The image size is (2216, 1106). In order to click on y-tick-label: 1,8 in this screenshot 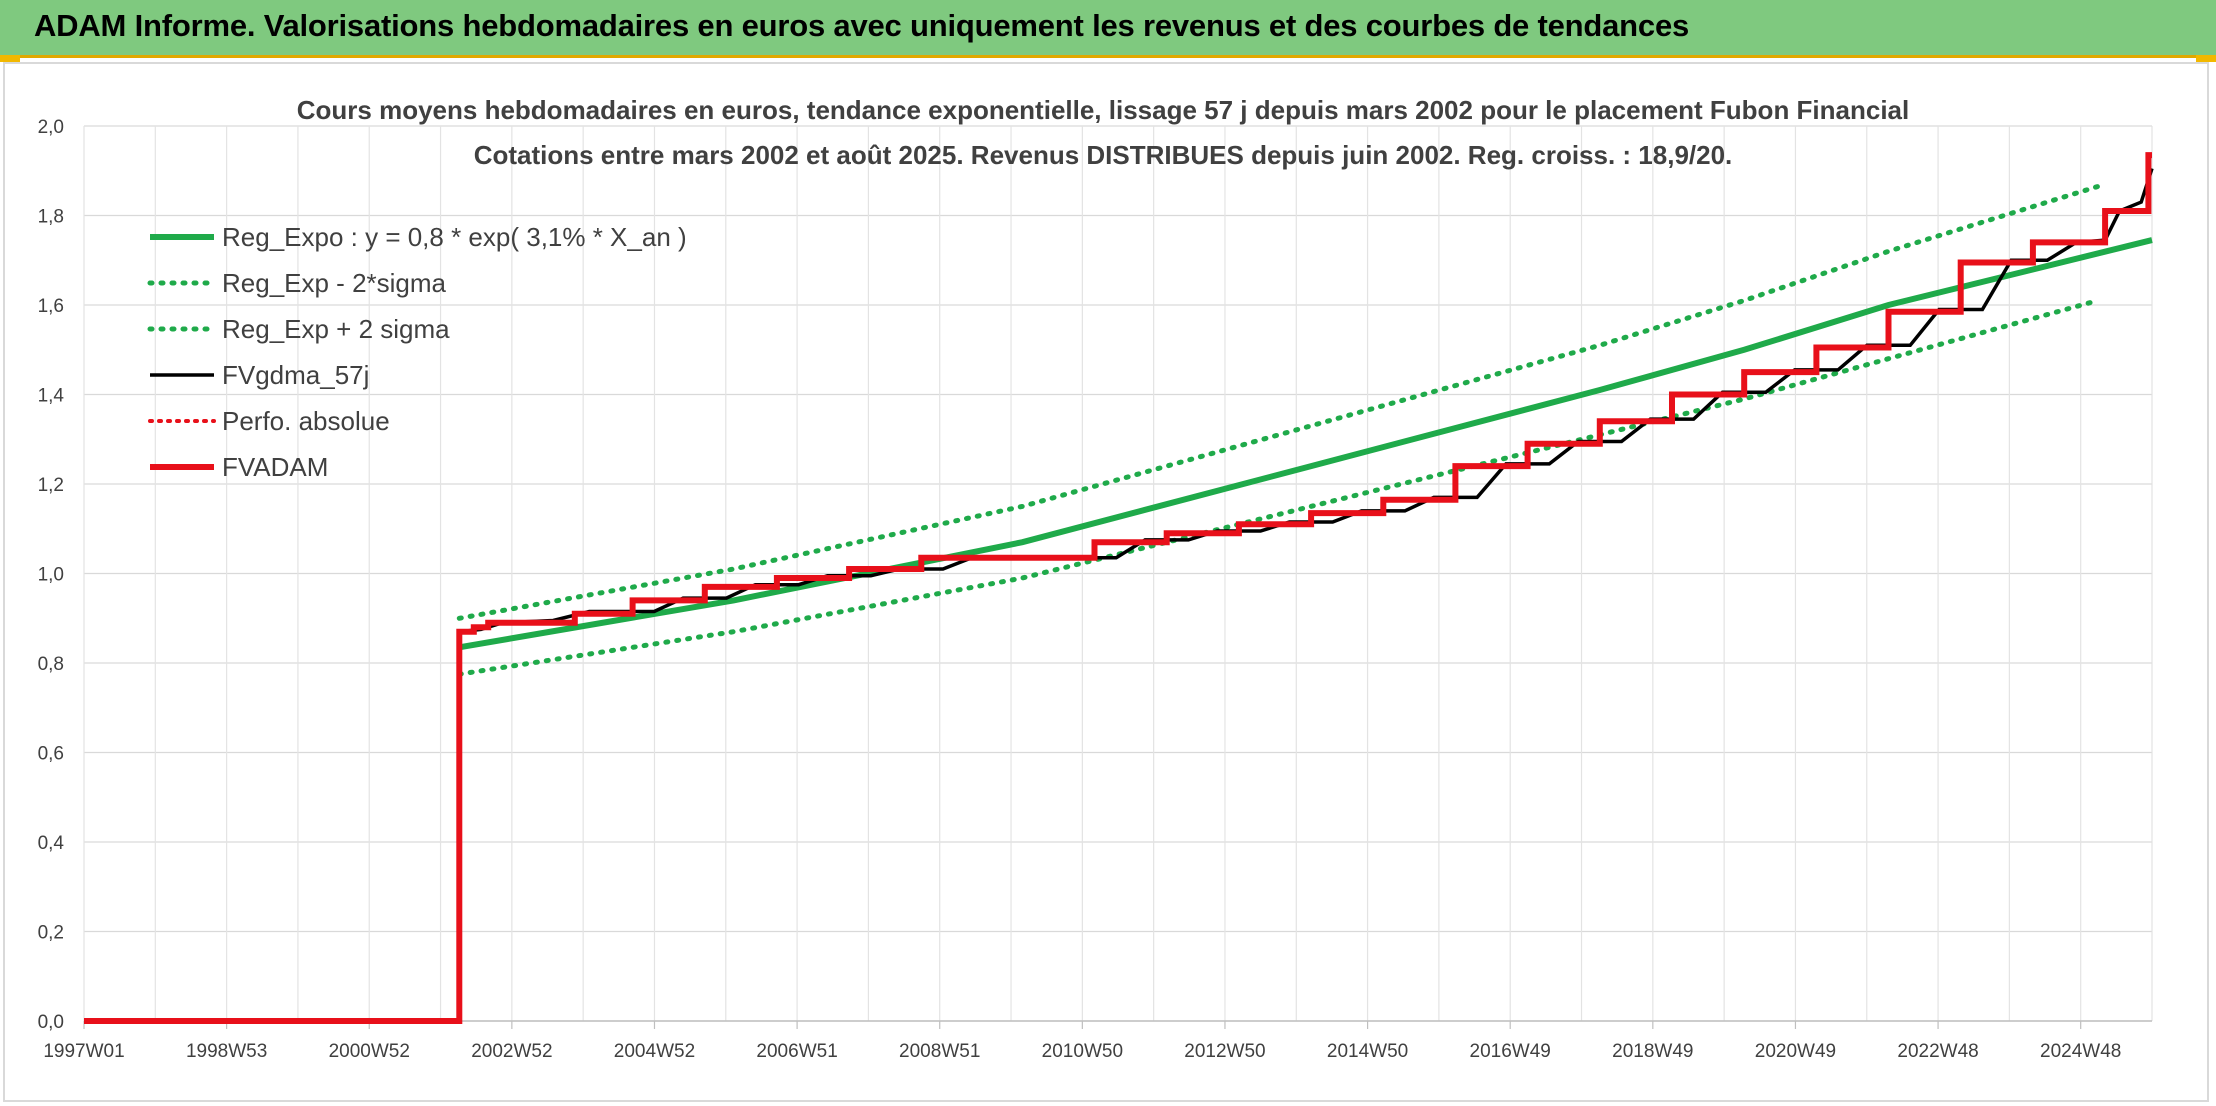, I will do `click(51, 217)`.